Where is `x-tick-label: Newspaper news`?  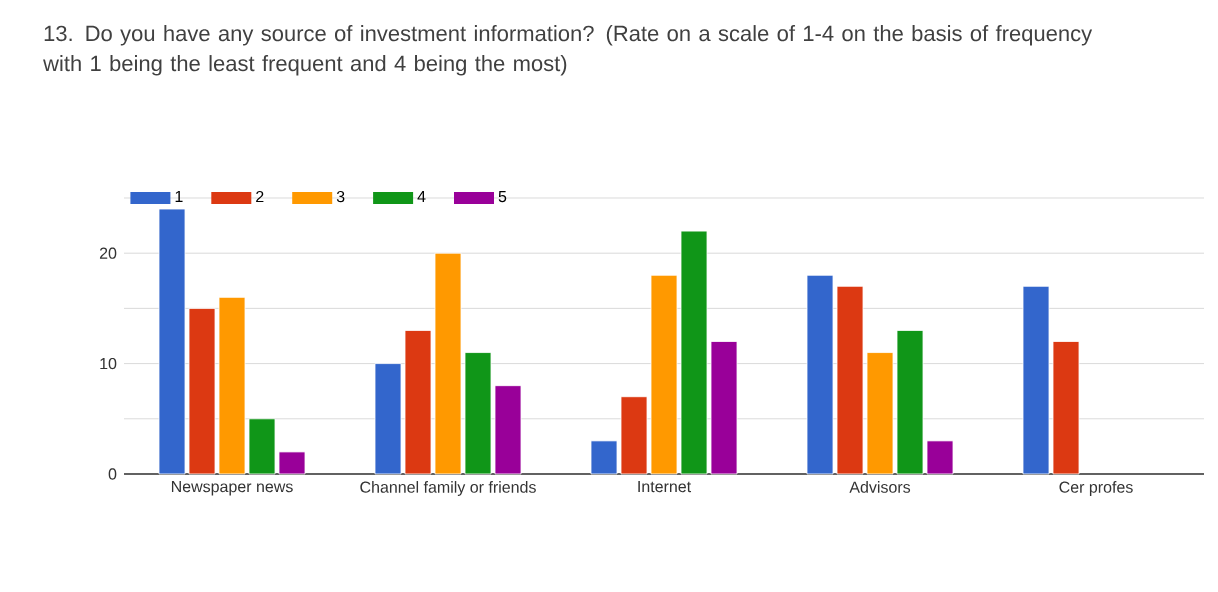 x-tick-label: Newspaper news is located at coordinates (232, 488).